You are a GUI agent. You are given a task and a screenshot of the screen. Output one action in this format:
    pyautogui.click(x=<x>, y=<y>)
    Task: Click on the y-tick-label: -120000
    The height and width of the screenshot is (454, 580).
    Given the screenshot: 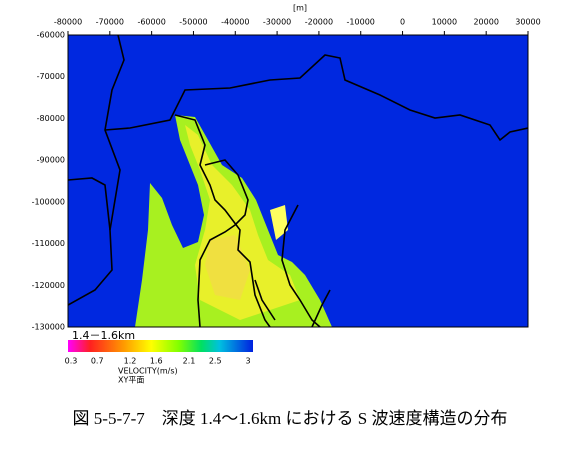 What is the action you would take?
    pyautogui.click(x=48, y=285)
    